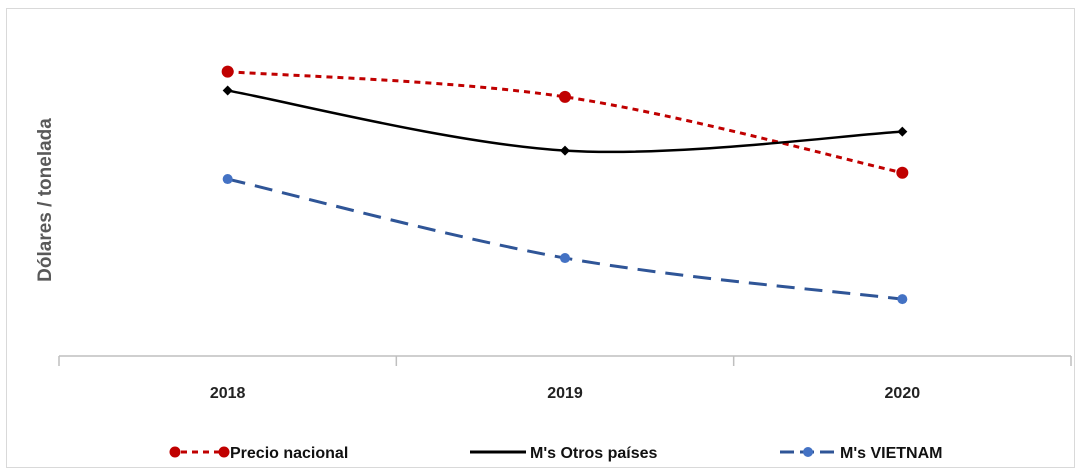  I want to click on legend-item: Precio nacional, so click(258, 453).